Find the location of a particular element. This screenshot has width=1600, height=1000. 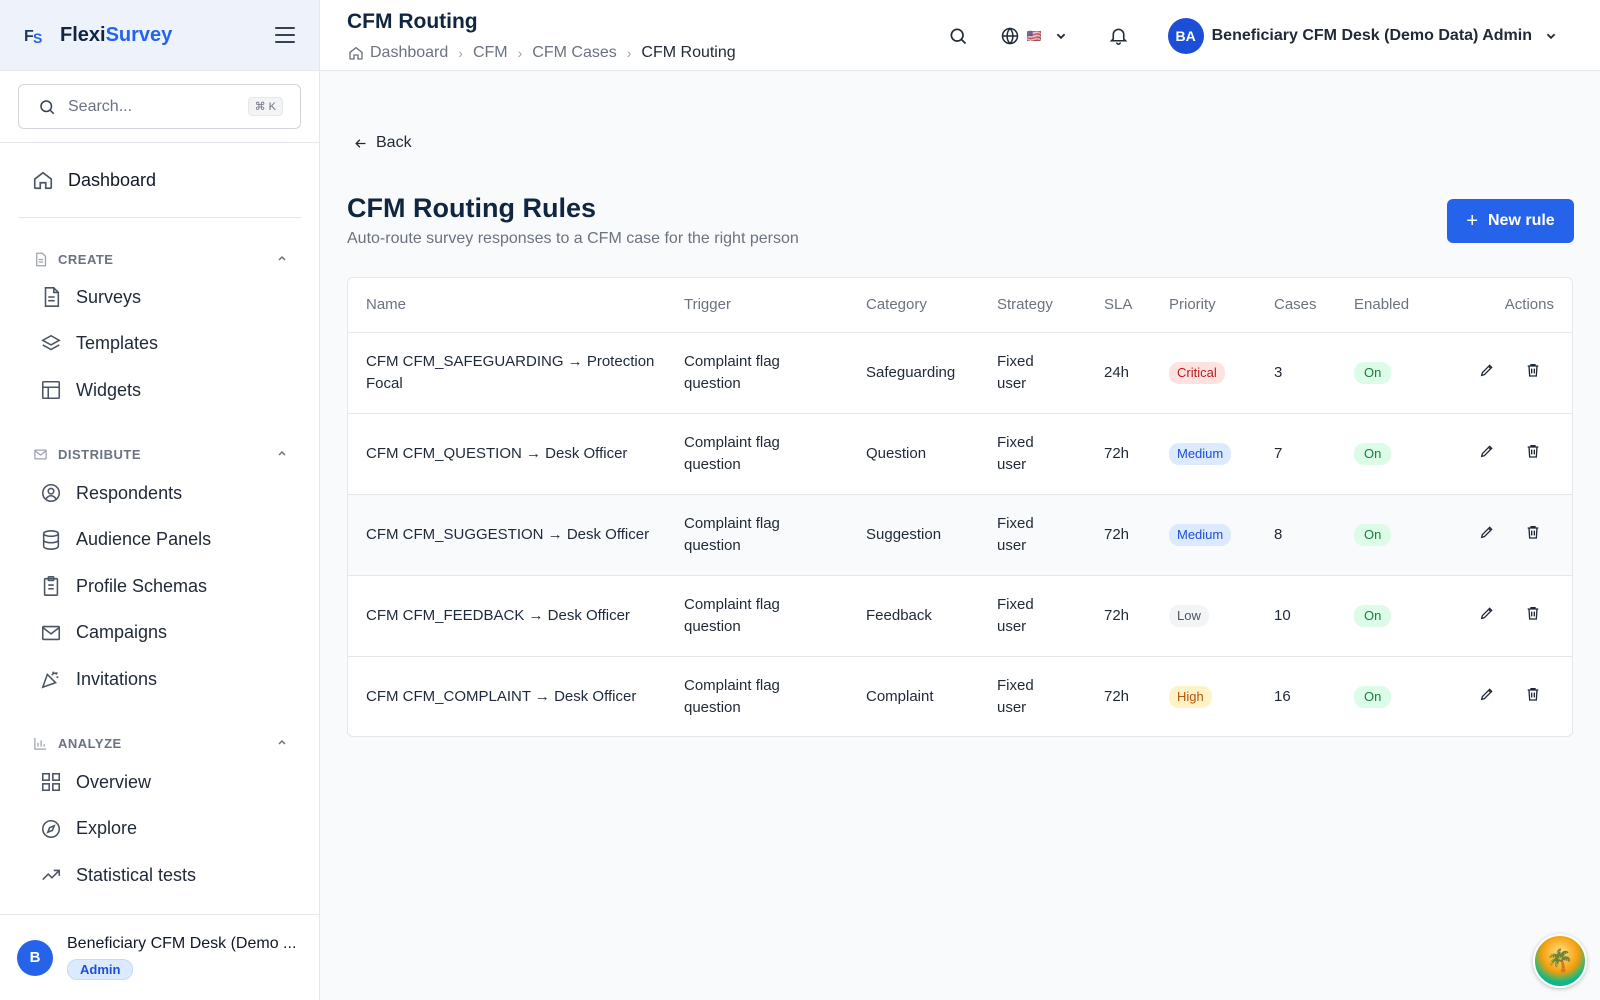

rule-strategy: Fixed user is located at coordinates (1050, 454).